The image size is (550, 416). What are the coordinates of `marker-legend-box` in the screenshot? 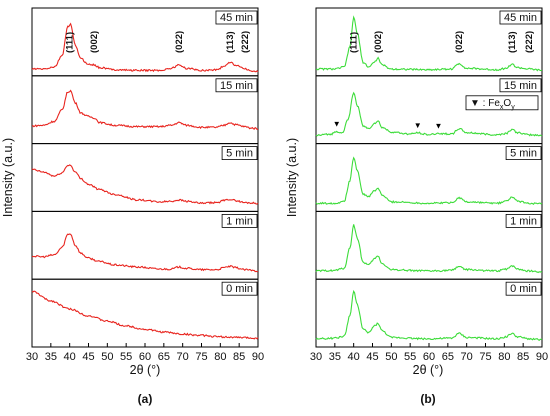 It's located at (502, 103).